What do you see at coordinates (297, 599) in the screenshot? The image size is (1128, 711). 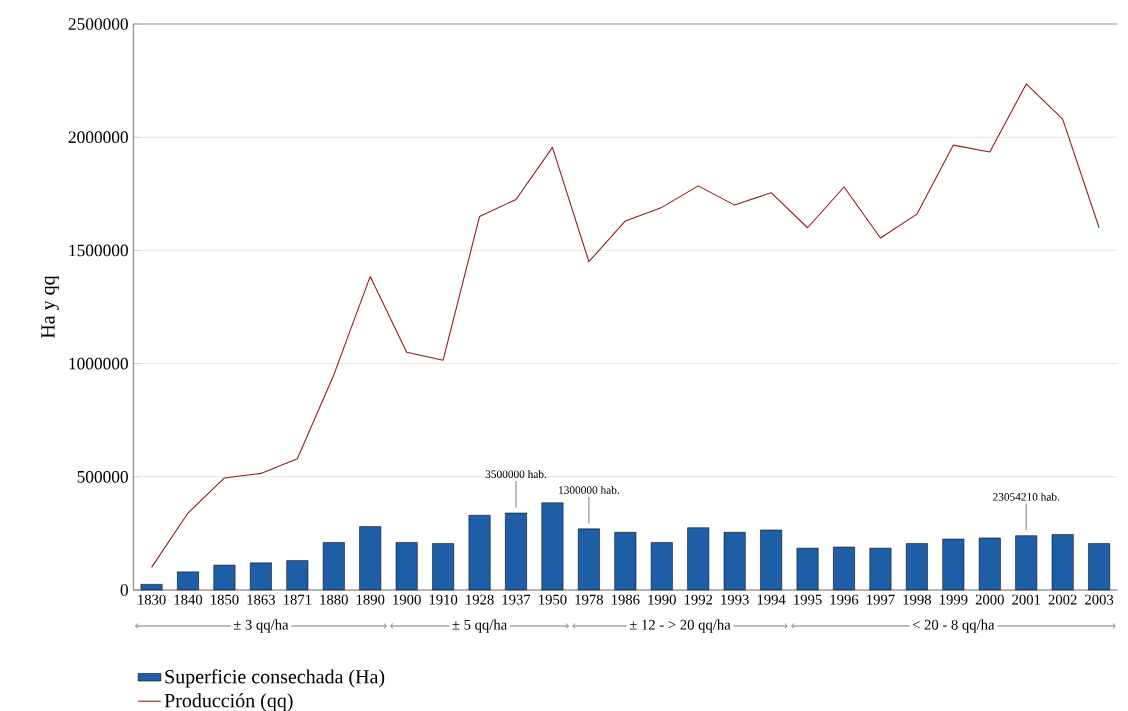 I see `x-tick-label: 1871` at bounding box center [297, 599].